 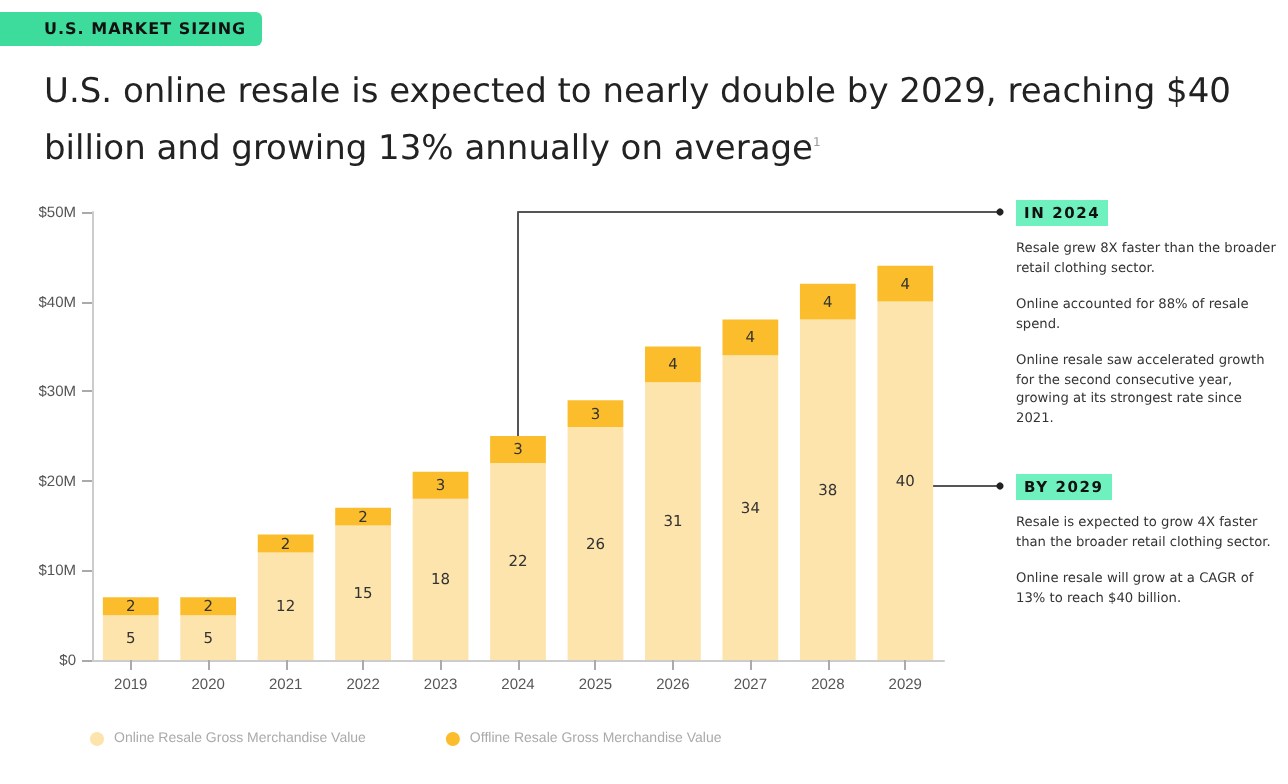 What do you see at coordinates (638, 122) in the screenshot?
I see `chart-title: U.S. online resale is expected to nearly double by 2029, reaching $40 billion and growing 13% annually on average$^{1}$` at bounding box center [638, 122].